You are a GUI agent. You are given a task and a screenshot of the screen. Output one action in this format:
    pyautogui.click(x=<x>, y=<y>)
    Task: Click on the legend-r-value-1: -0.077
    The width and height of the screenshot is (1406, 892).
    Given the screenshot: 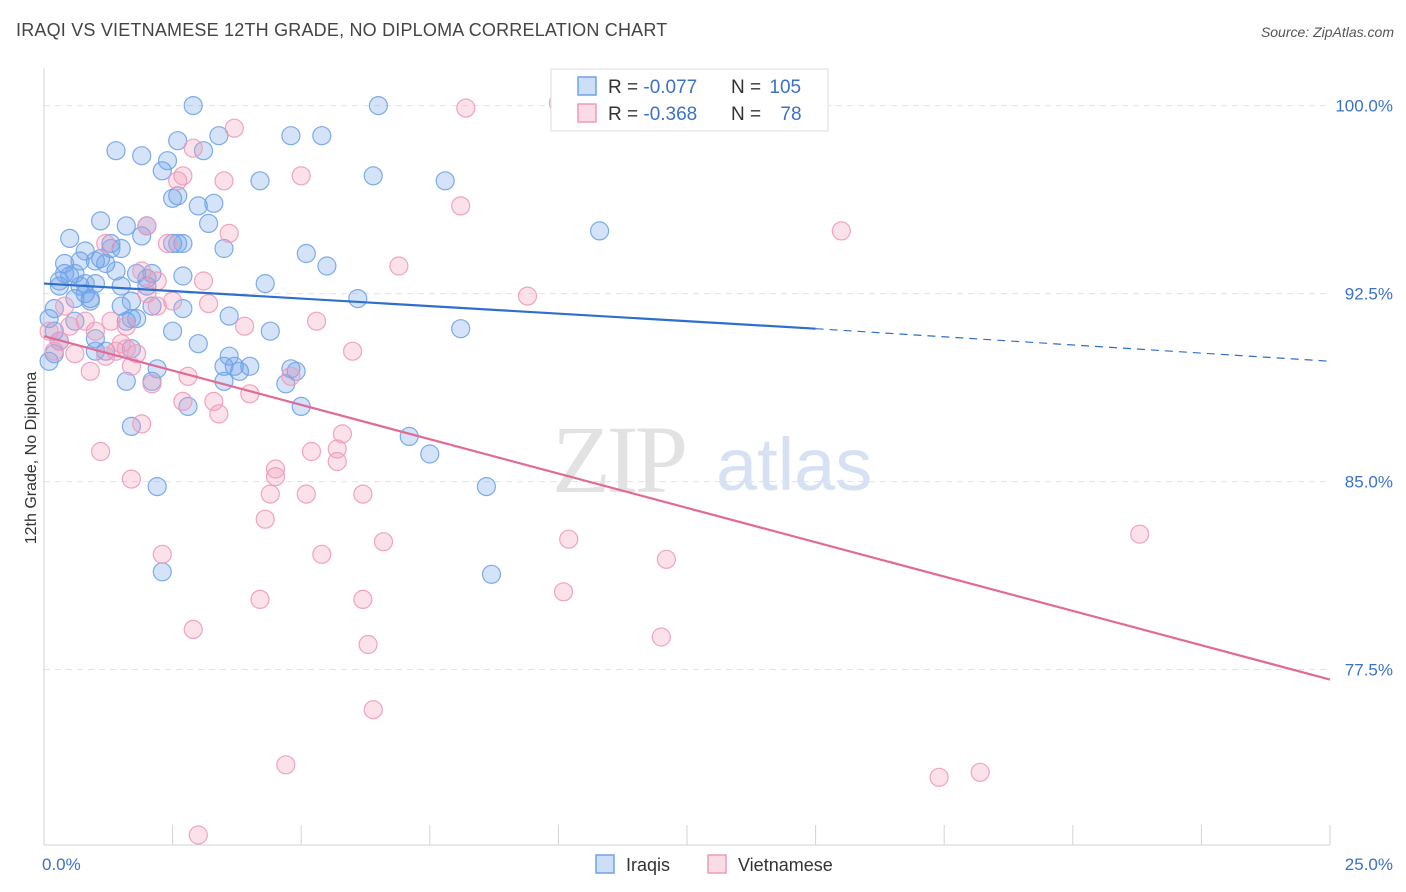 What is the action you would take?
    pyautogui.click(x=670, y=87)
    